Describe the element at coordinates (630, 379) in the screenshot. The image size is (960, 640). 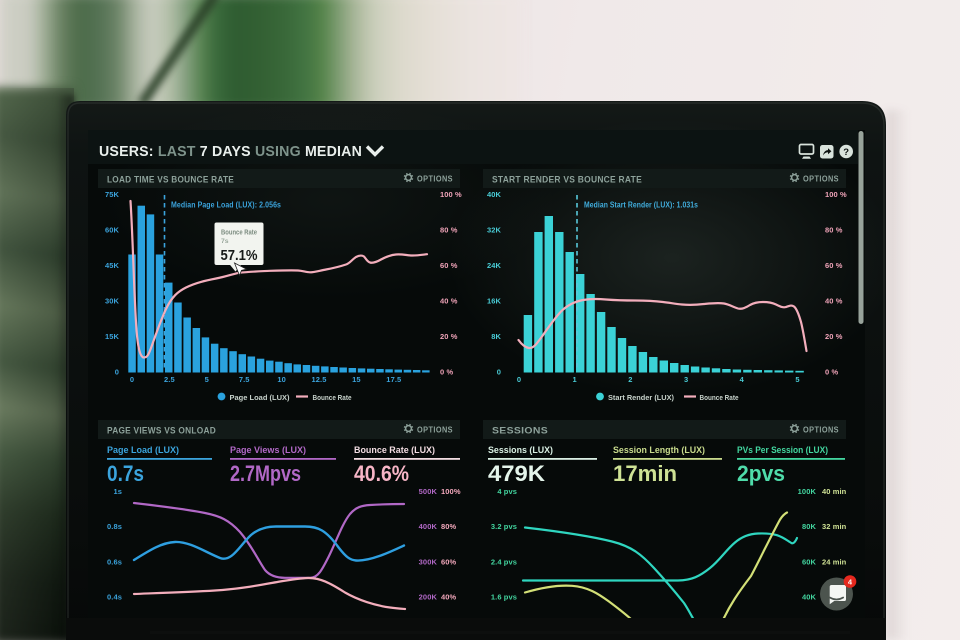
I see `svg-text: 2` at that location.